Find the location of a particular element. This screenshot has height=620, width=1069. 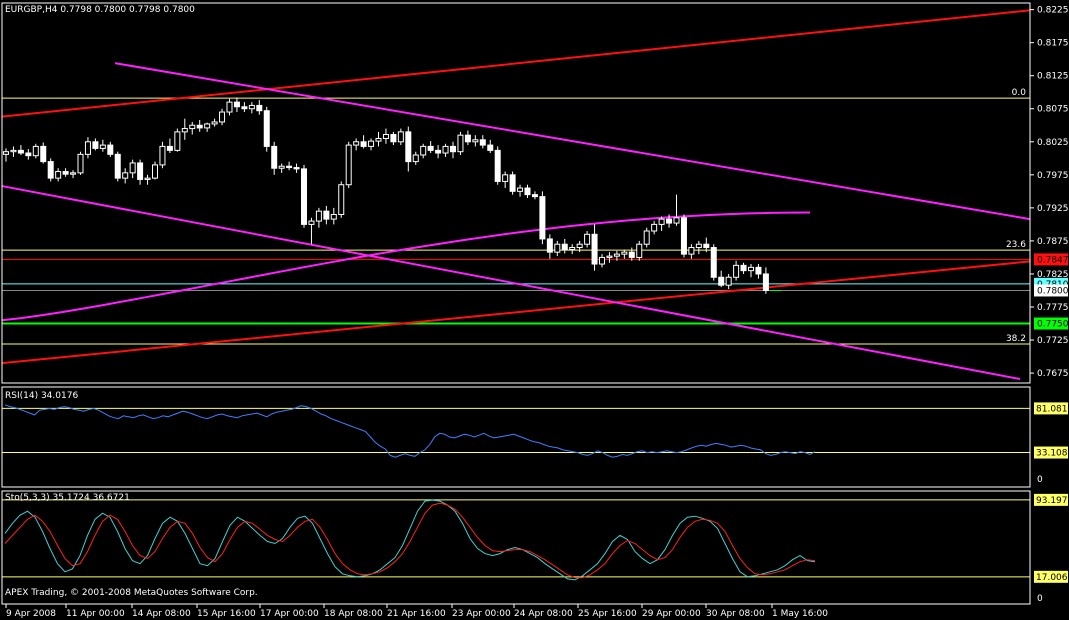

price-tick-label: 0.8075 is located at coordinates (1053, 110).